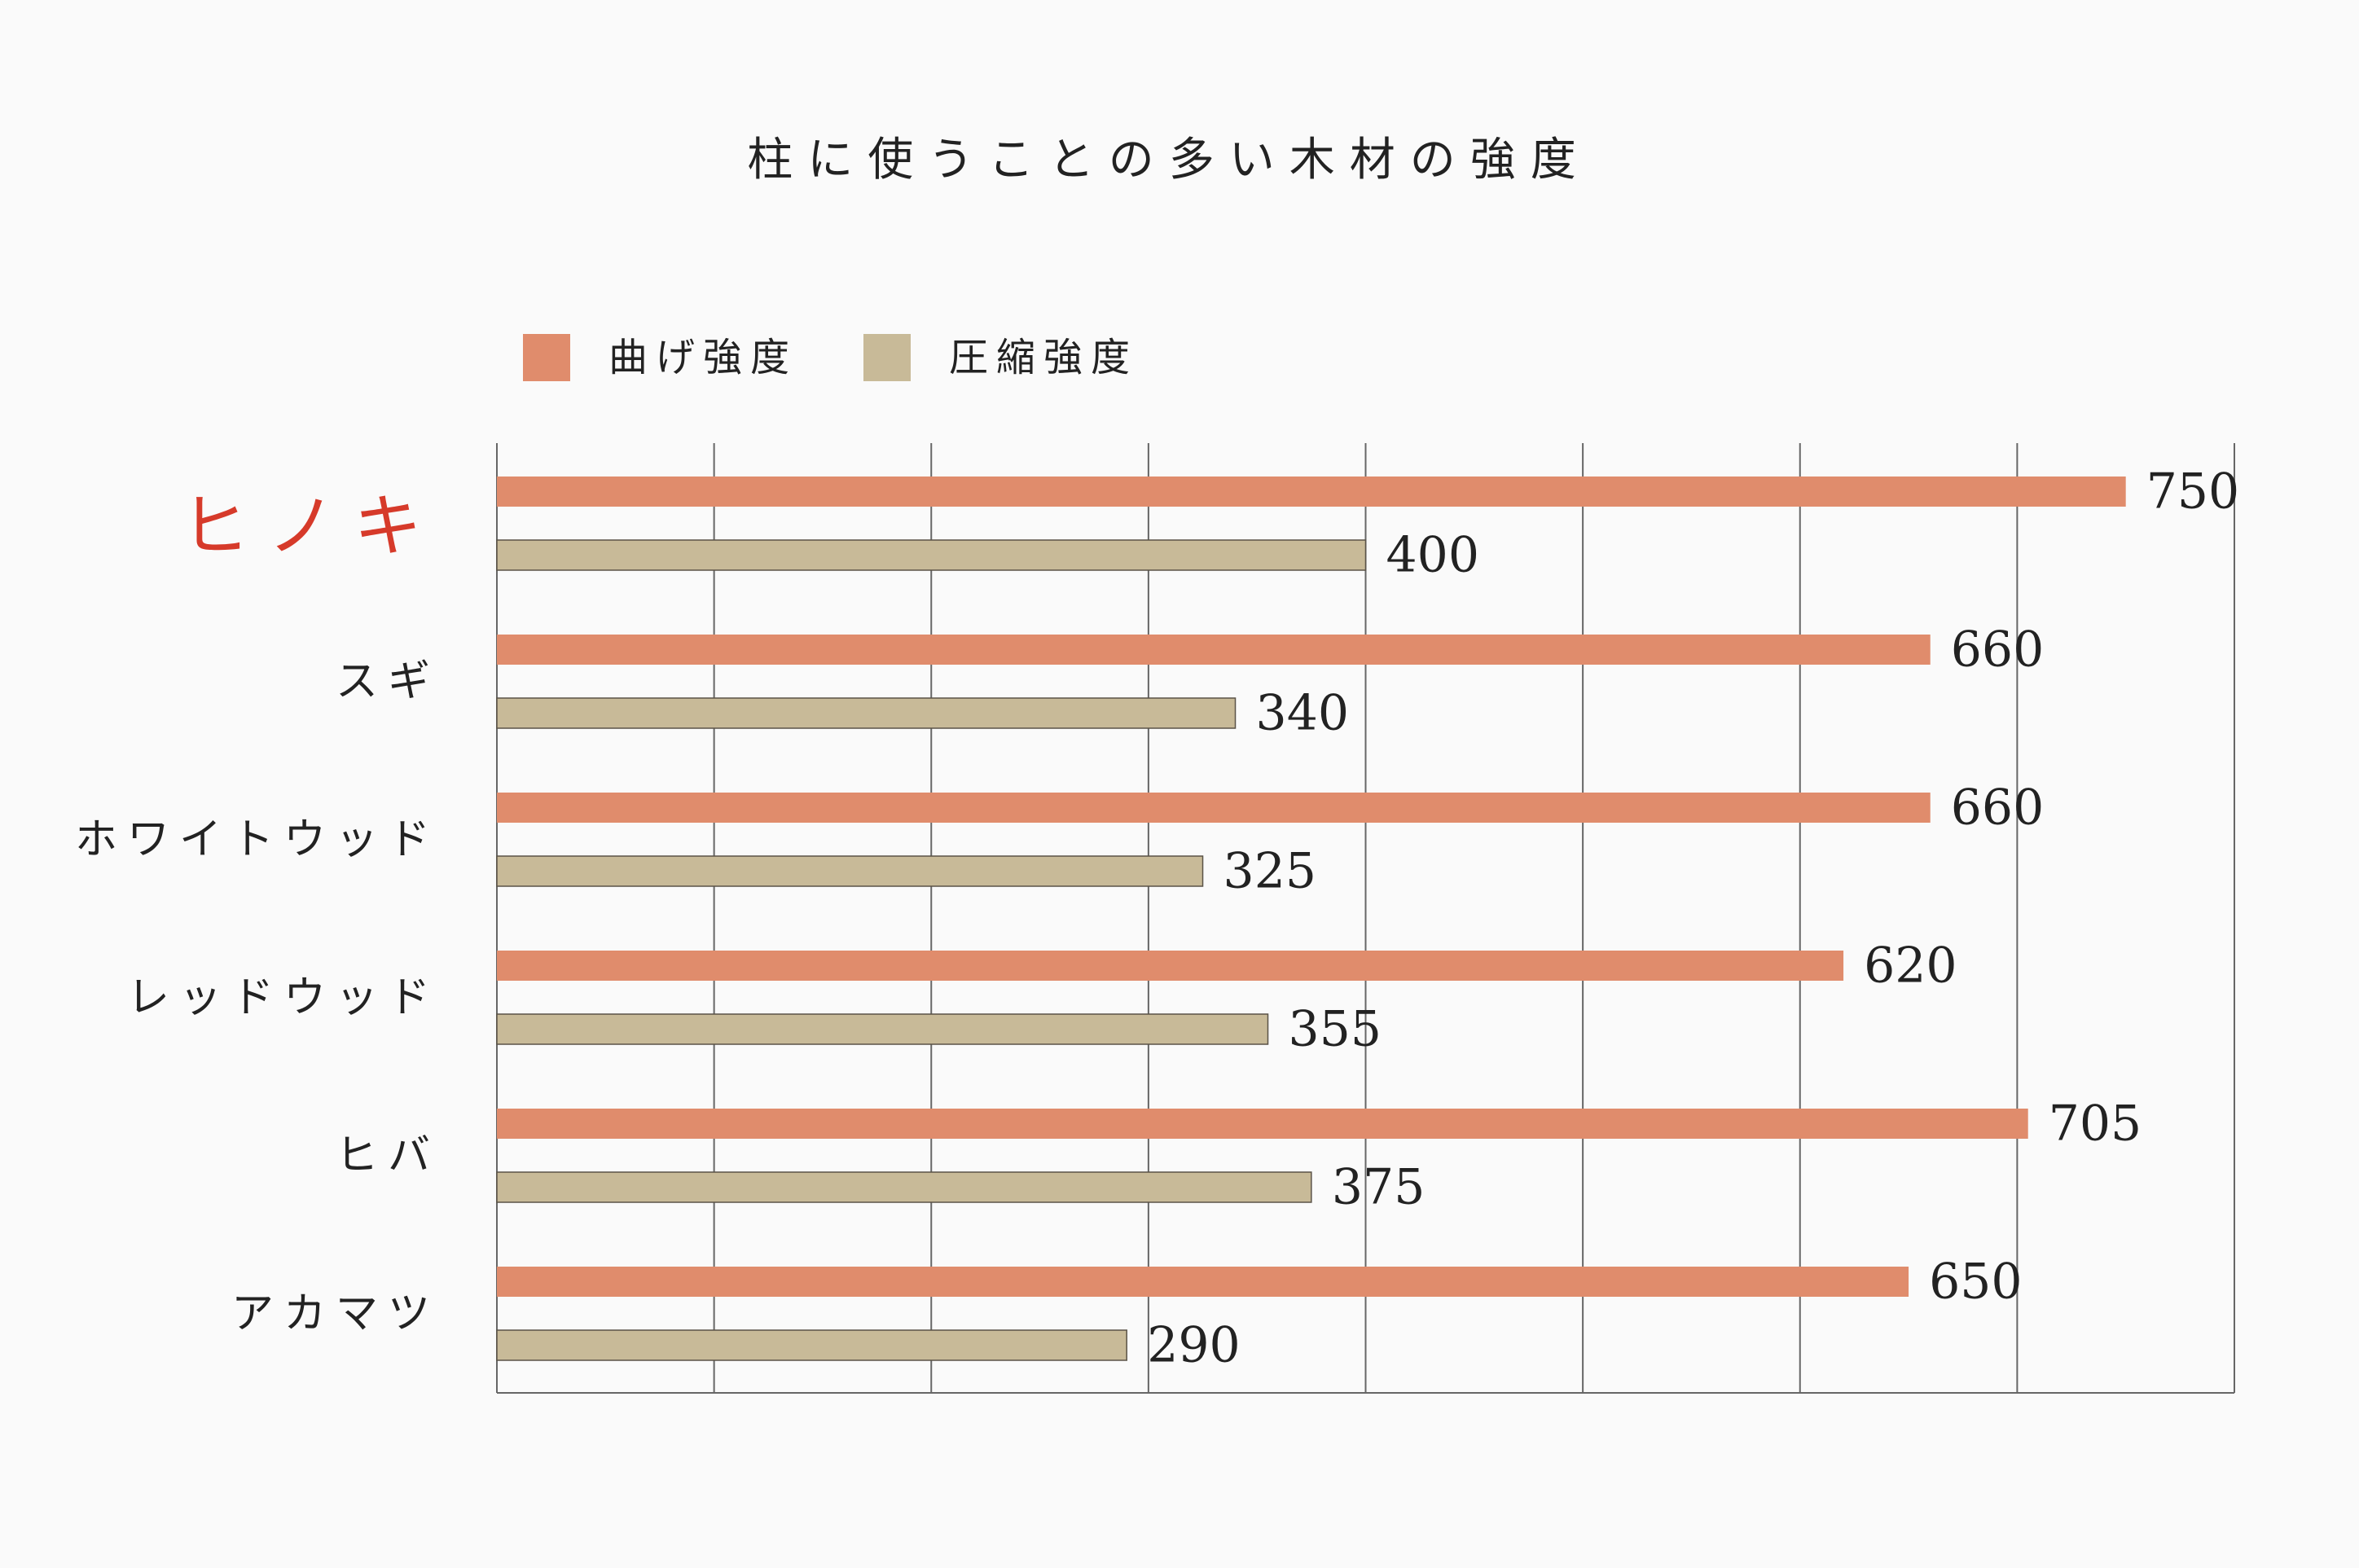 The image size is (2359, 1568). I want to click on value-label-2-1: 325, so click(1270, 871).